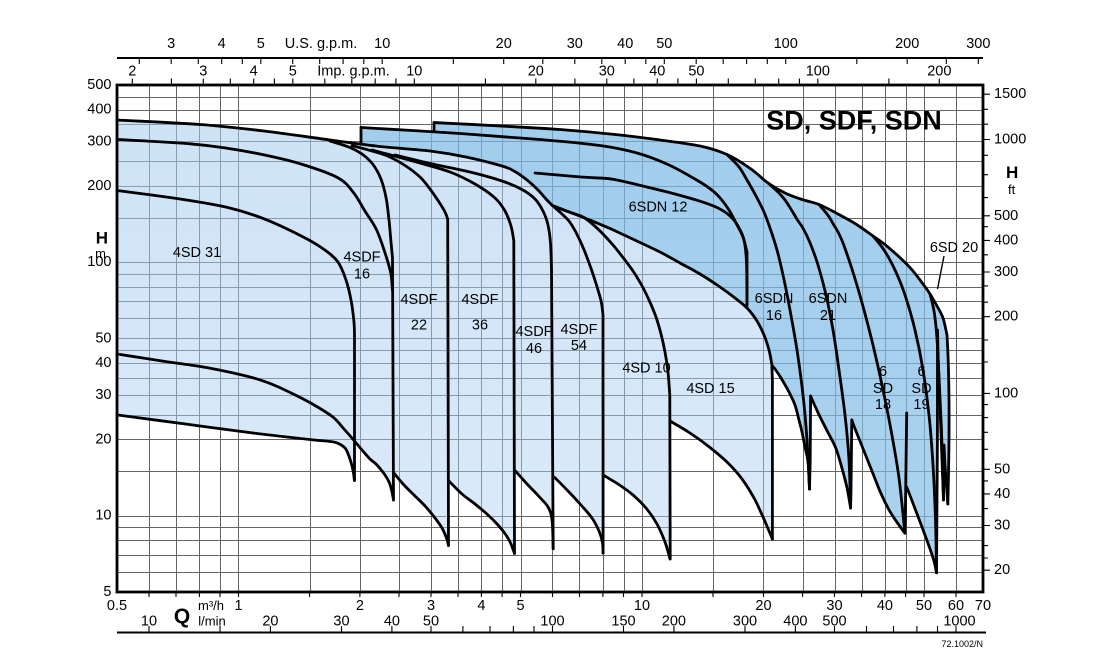 This screenshot has height=666, width=1100. I want to click on svg-text: 72.1002/N, so click(962, 644).